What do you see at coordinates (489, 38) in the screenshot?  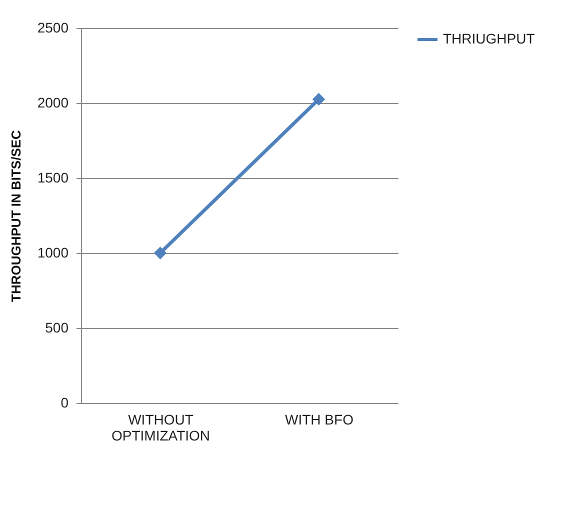 I see `legend-label: THRIUGHPUT` at bounding box center [489, 38].